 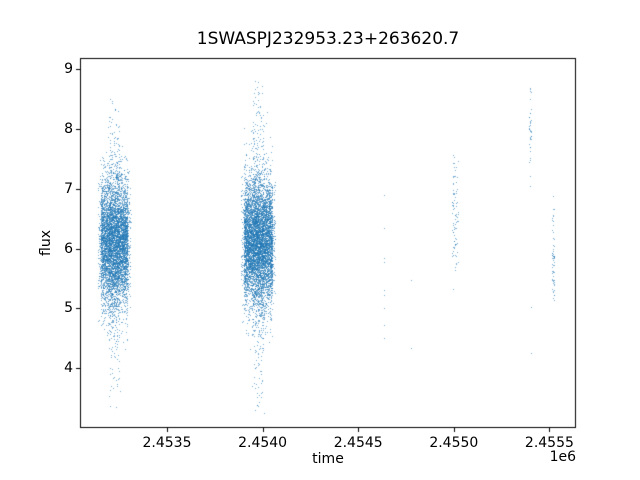 What do you see at coordinates (562, 457) in the screenshot?
I see `x-axis-offset-label: 1e6` at bounding box center [562, 457].